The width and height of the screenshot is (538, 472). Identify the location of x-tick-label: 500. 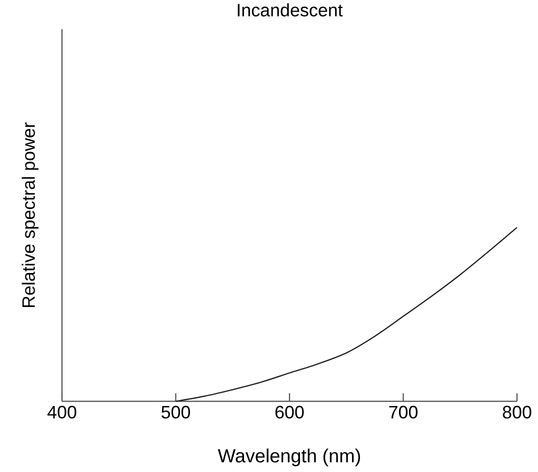
(176, 412).